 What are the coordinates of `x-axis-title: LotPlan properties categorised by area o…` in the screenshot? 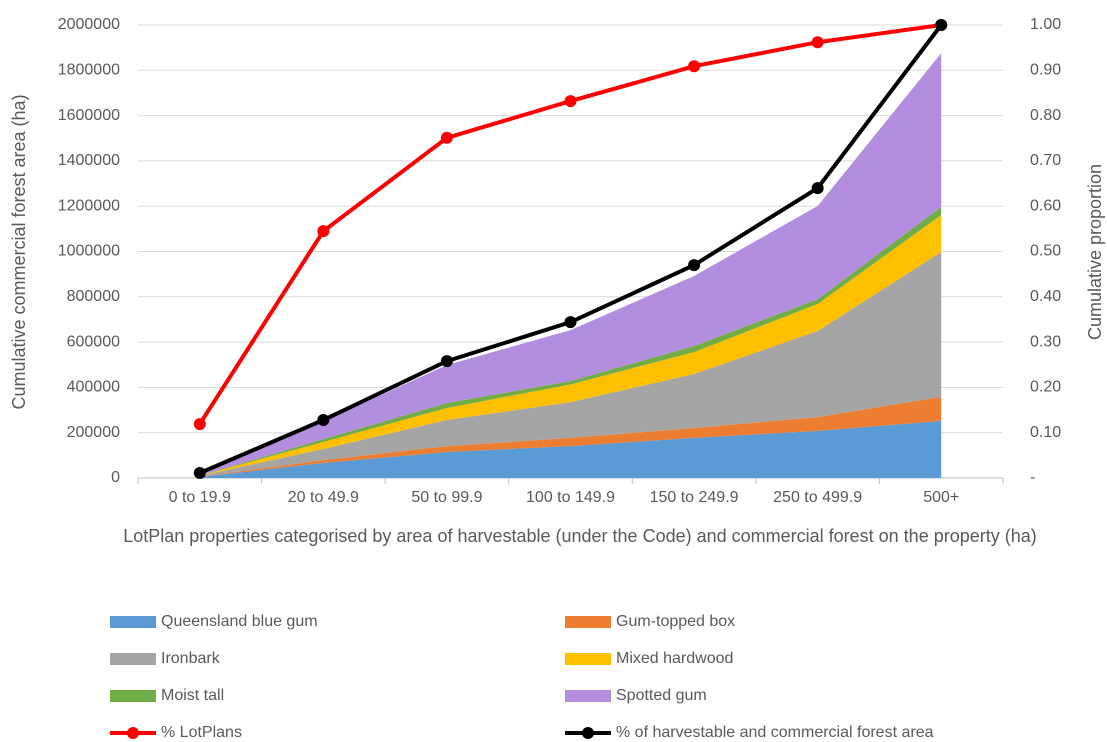 It's located at (580, 536).